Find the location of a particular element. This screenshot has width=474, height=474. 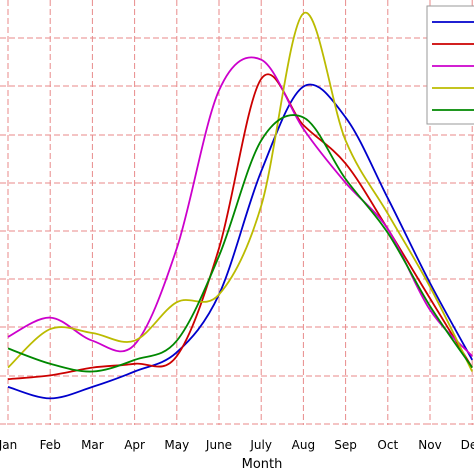

x-tick-label: July is located at coordinates (260, 445).